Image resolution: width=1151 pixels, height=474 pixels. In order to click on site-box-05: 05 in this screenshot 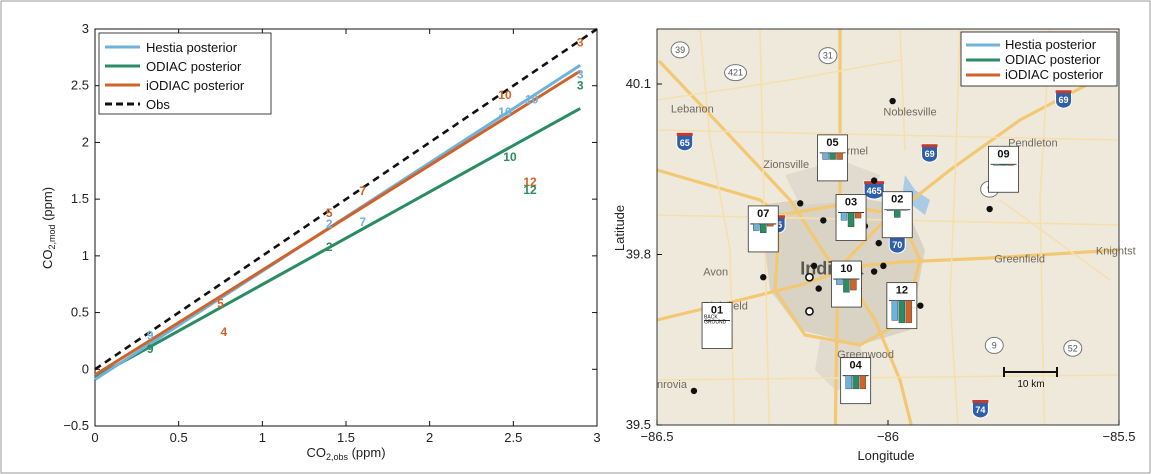, I will do `click(832, 158)`.